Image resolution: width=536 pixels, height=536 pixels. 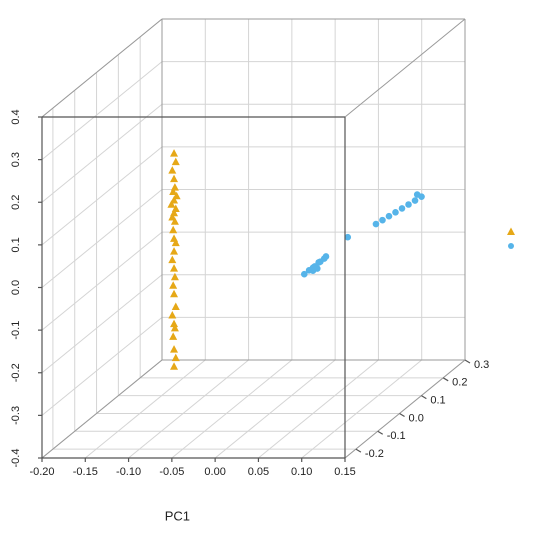 I want to click on z-tick-label: 0.0, so click(x=416, y=418).